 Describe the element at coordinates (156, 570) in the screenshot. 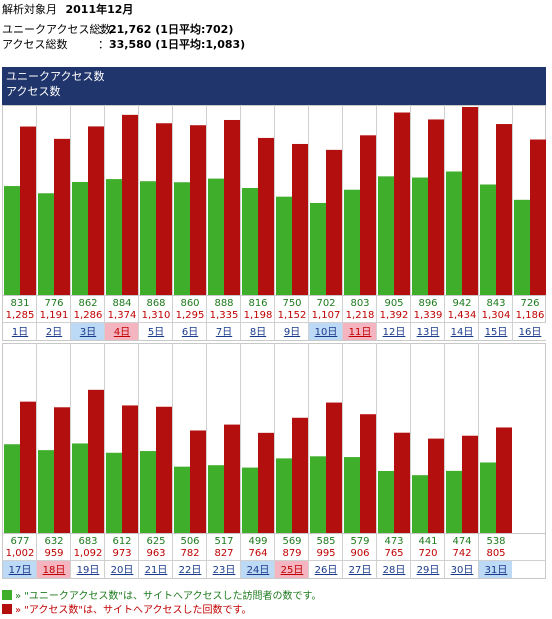

I see `day-link: 21日` at that location.